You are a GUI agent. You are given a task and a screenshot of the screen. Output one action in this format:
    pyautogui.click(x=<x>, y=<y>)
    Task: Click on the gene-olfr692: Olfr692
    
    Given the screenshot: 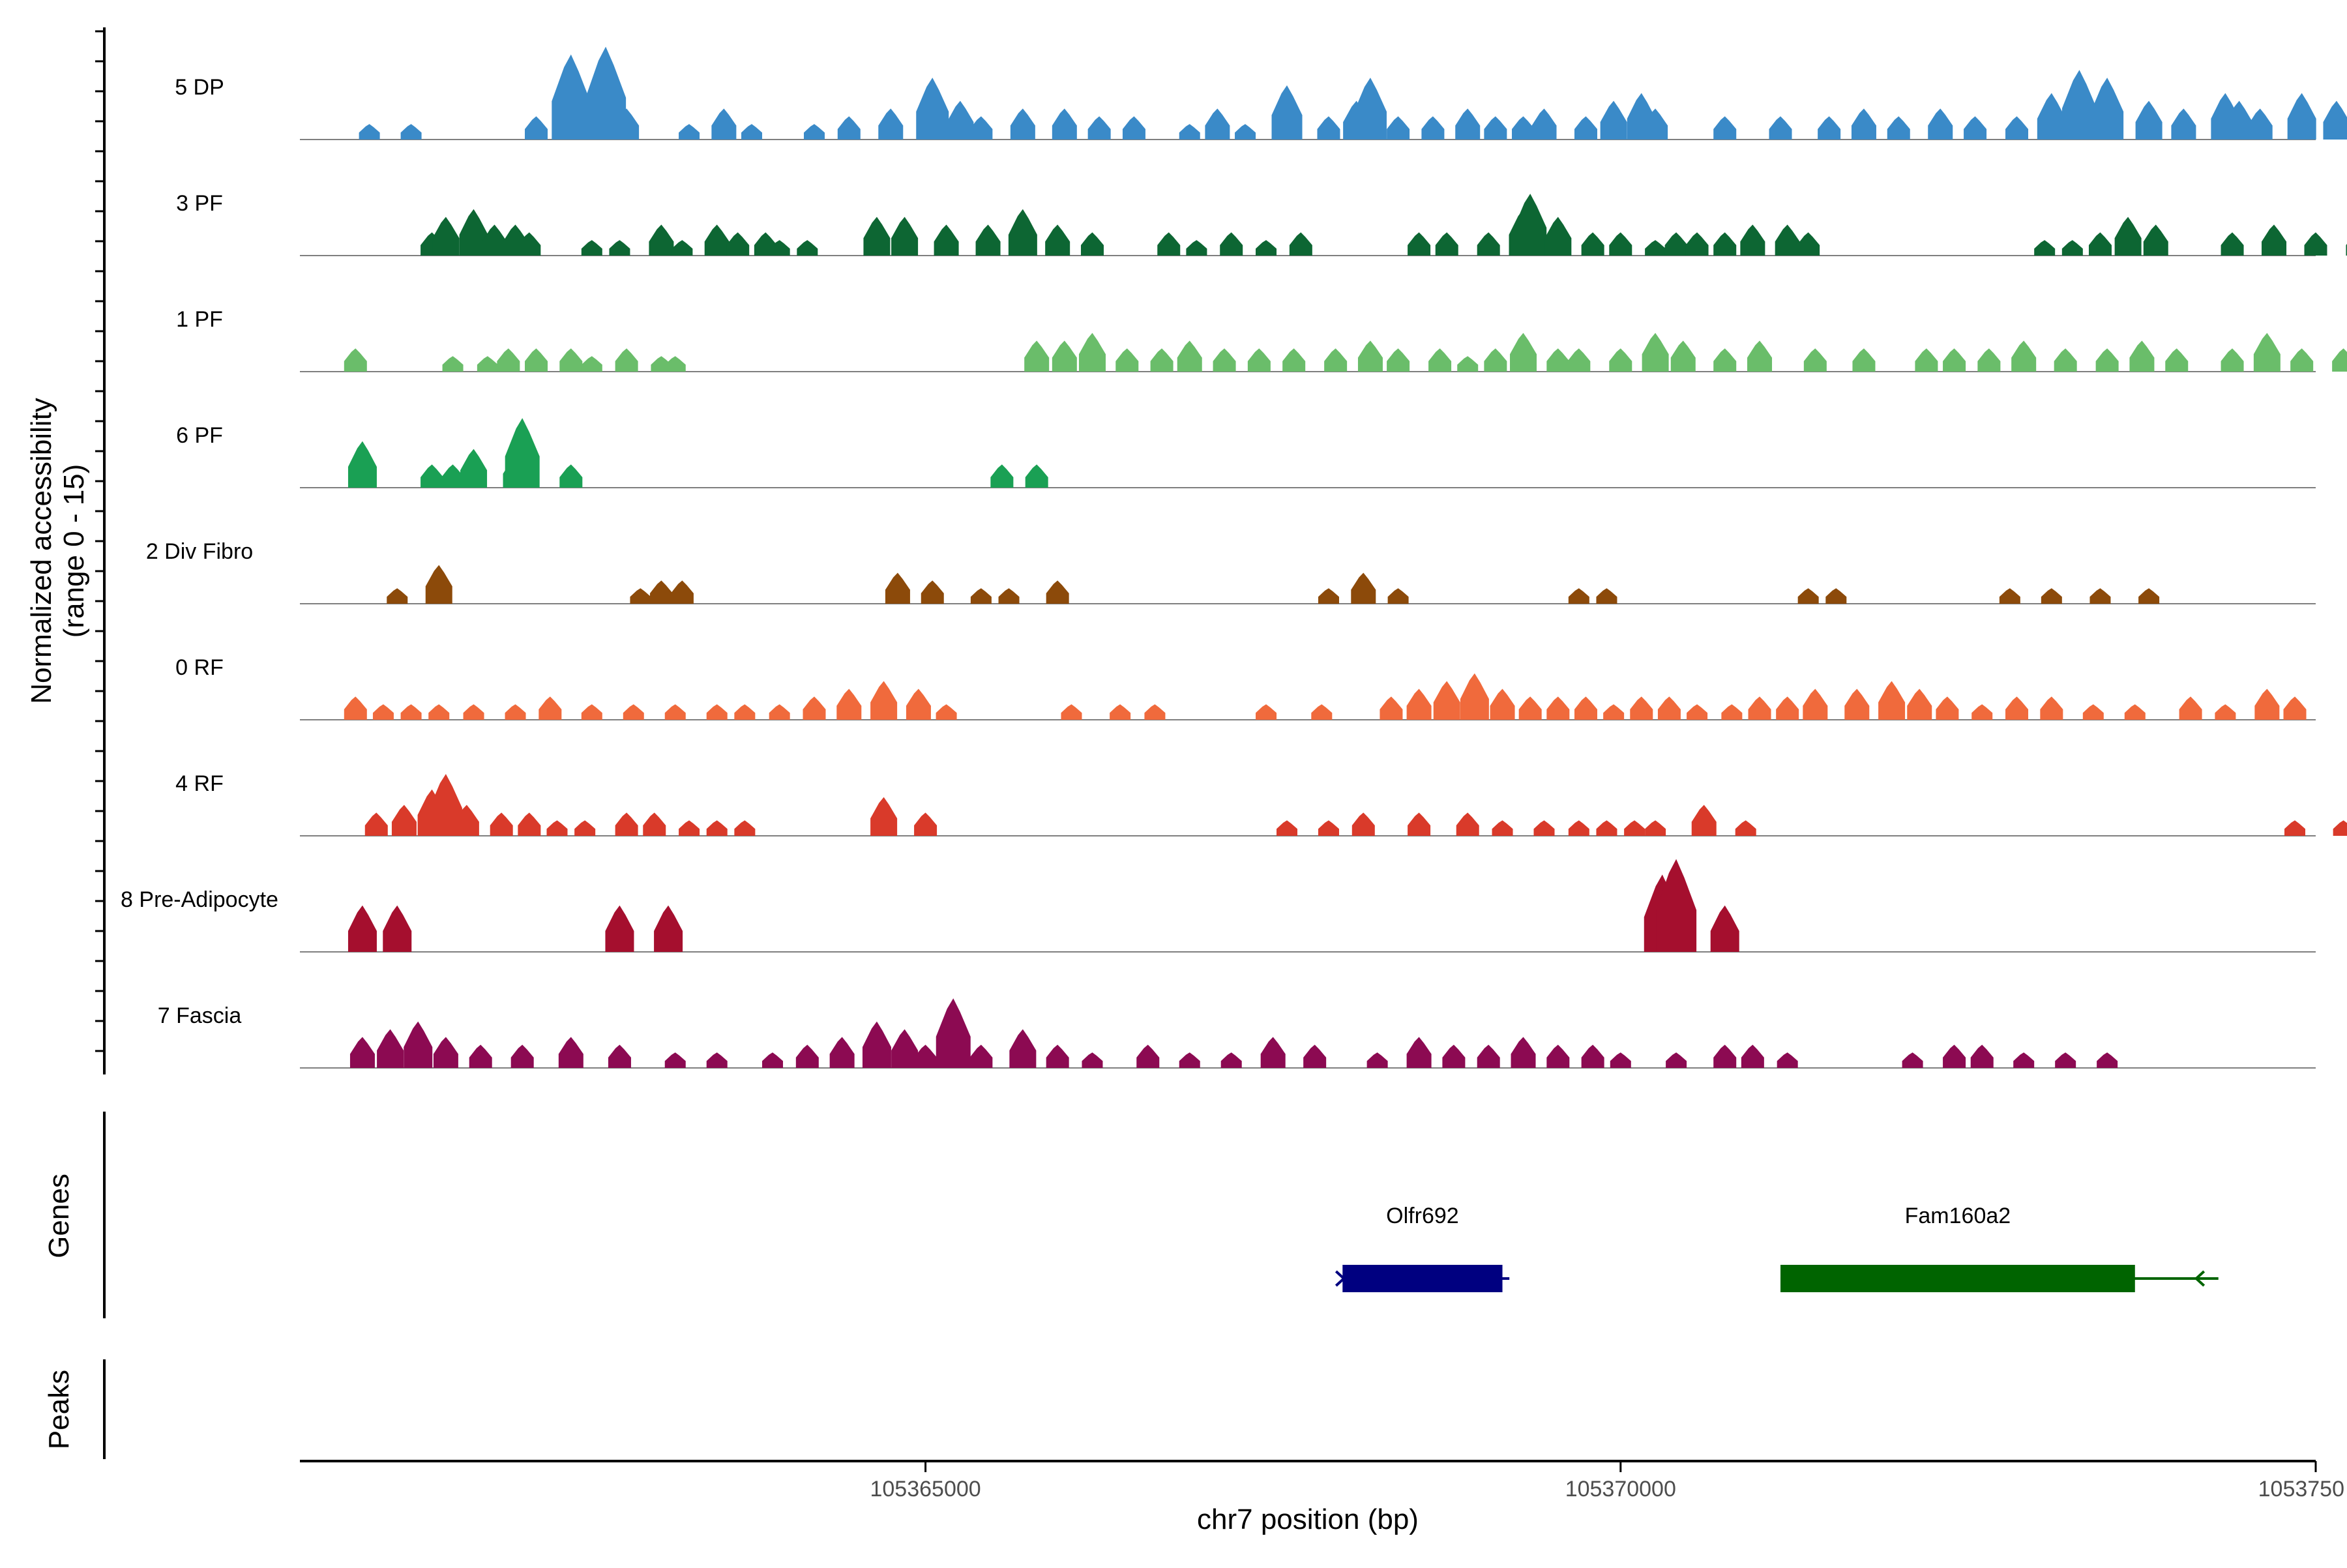 What is the action you would take?
    pyautogui.click(x=1422, y=1248)
    